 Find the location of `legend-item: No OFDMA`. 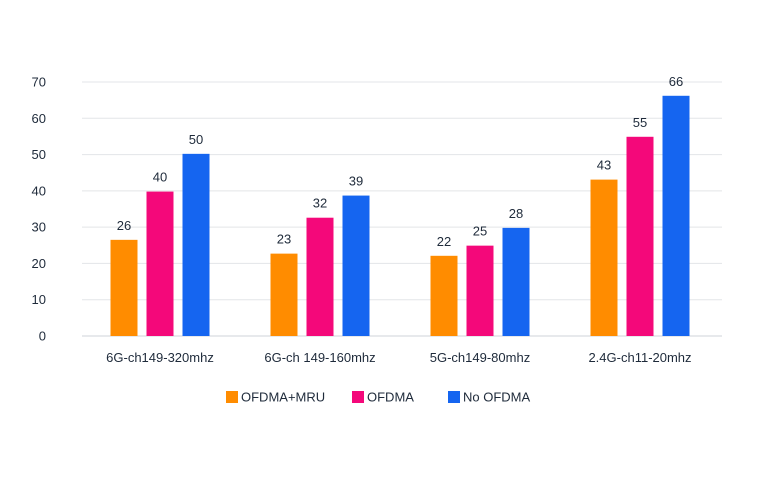

legend-item: No OFDMA is located at coordinates (489, 397).